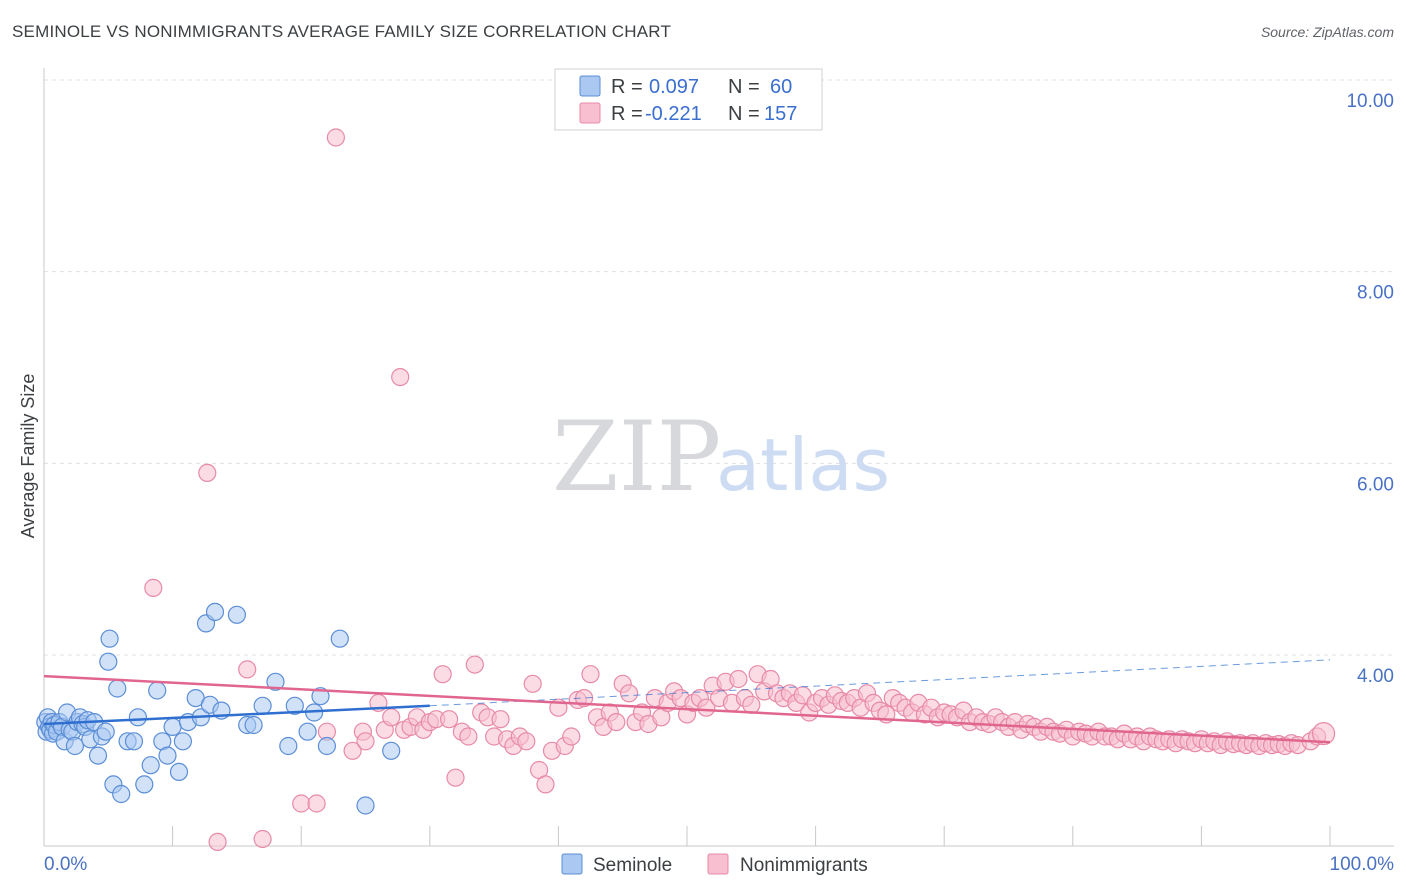  Describe the element at coordinates (236, 715) in the screenshot. I see `seminole-trend-line` at that location.